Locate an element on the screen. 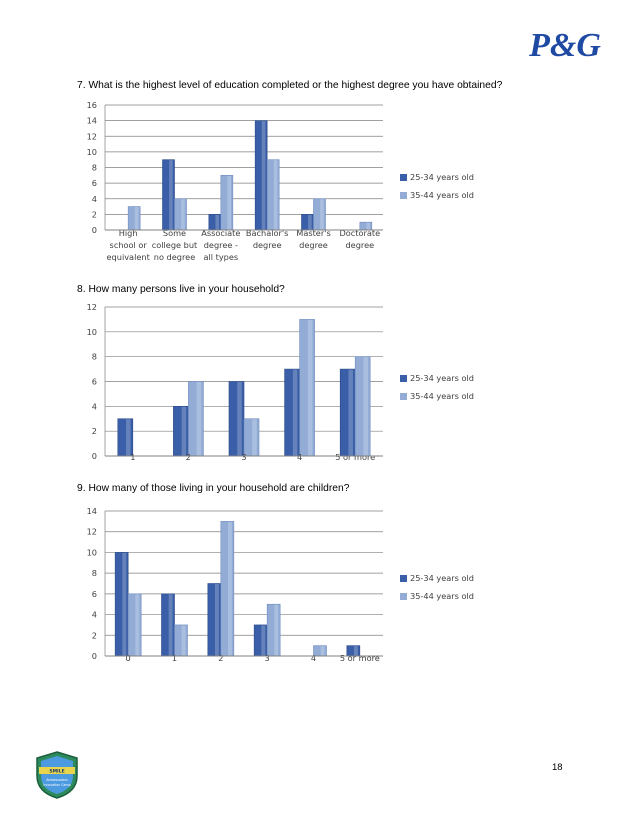 Image resolution: width=638 pixels, height=826 pixels. x-tick-label: no degree is located at coordinates (175, 257).